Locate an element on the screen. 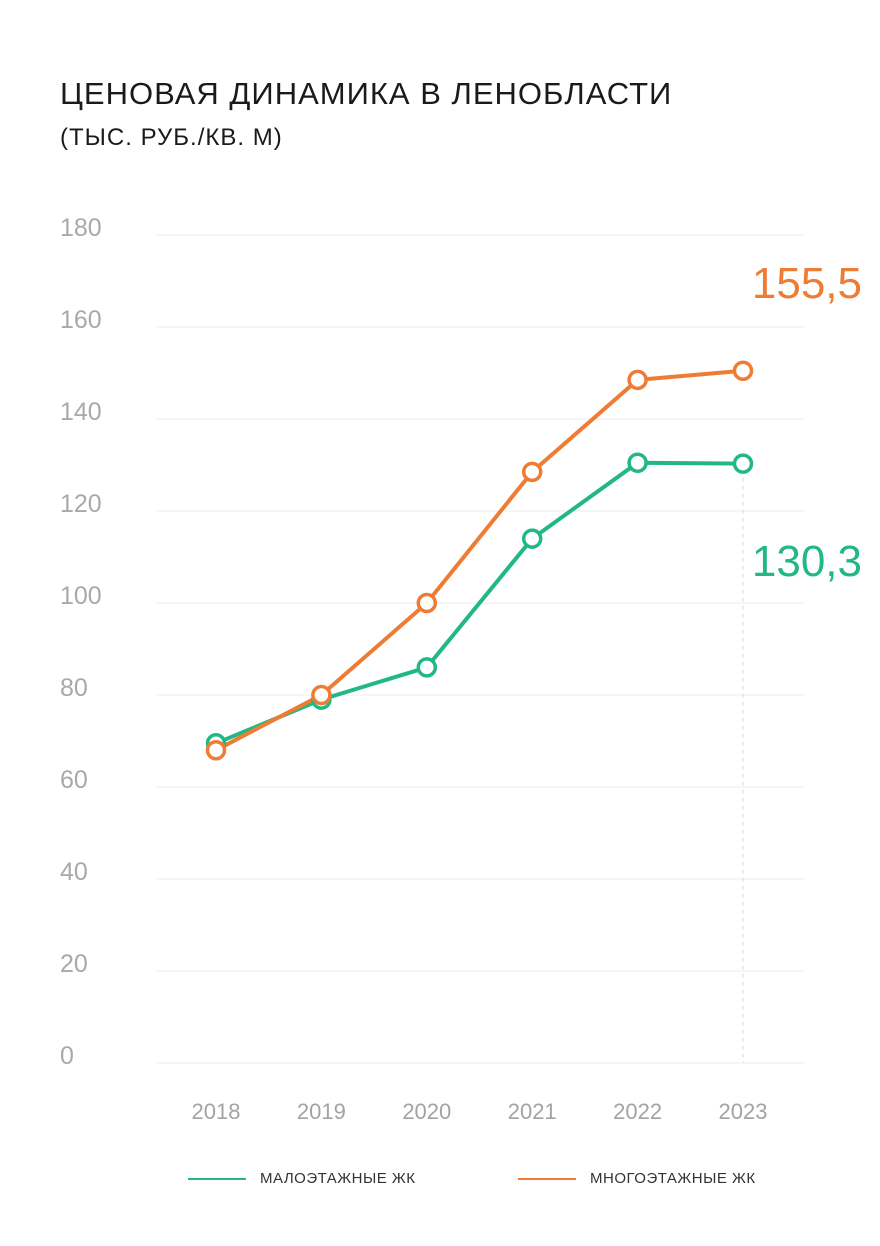 The image size is (880, 1246). end-label-high-rise: 155,5 is located at coordinates (807, 283).